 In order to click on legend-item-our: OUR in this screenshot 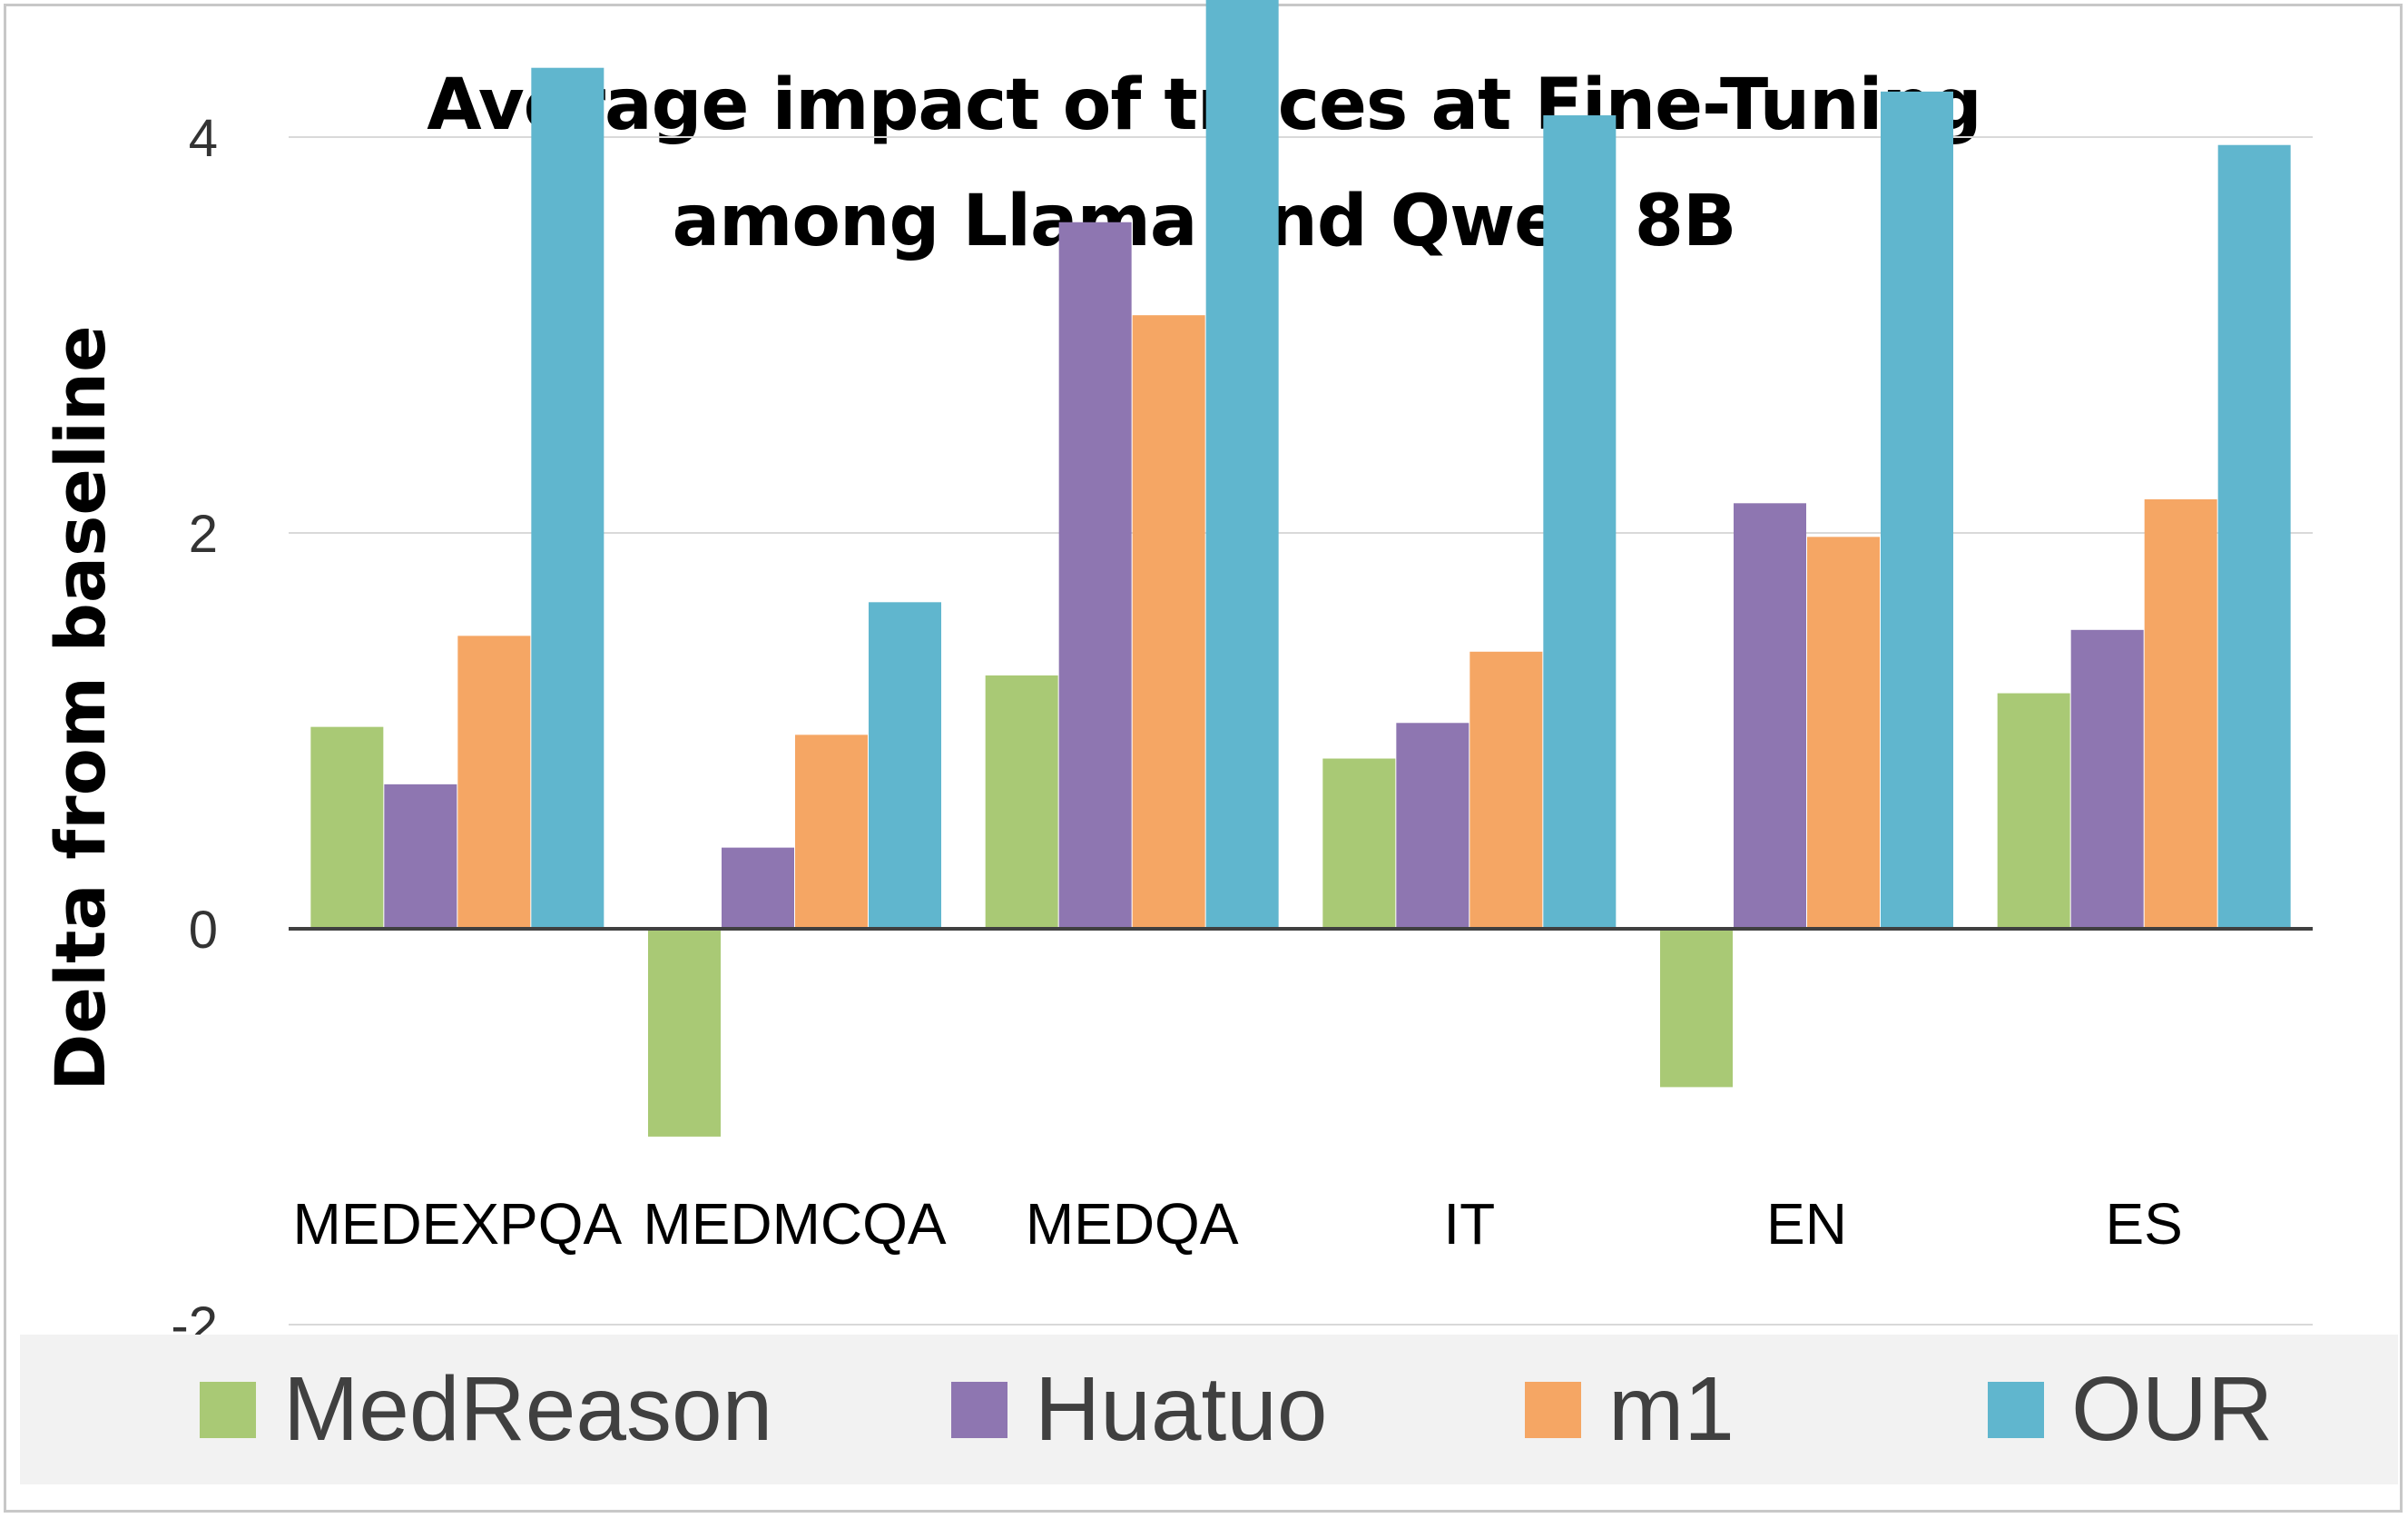, I will do `click(2130, 1410)`.